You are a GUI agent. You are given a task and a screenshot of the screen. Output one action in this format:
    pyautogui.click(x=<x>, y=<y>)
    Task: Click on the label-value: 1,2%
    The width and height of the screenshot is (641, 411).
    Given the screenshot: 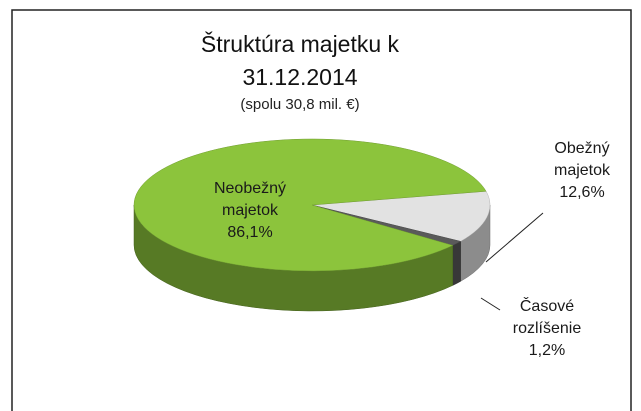 What is the action you would take?
    pyautogui.click(x=547, y=350)
    